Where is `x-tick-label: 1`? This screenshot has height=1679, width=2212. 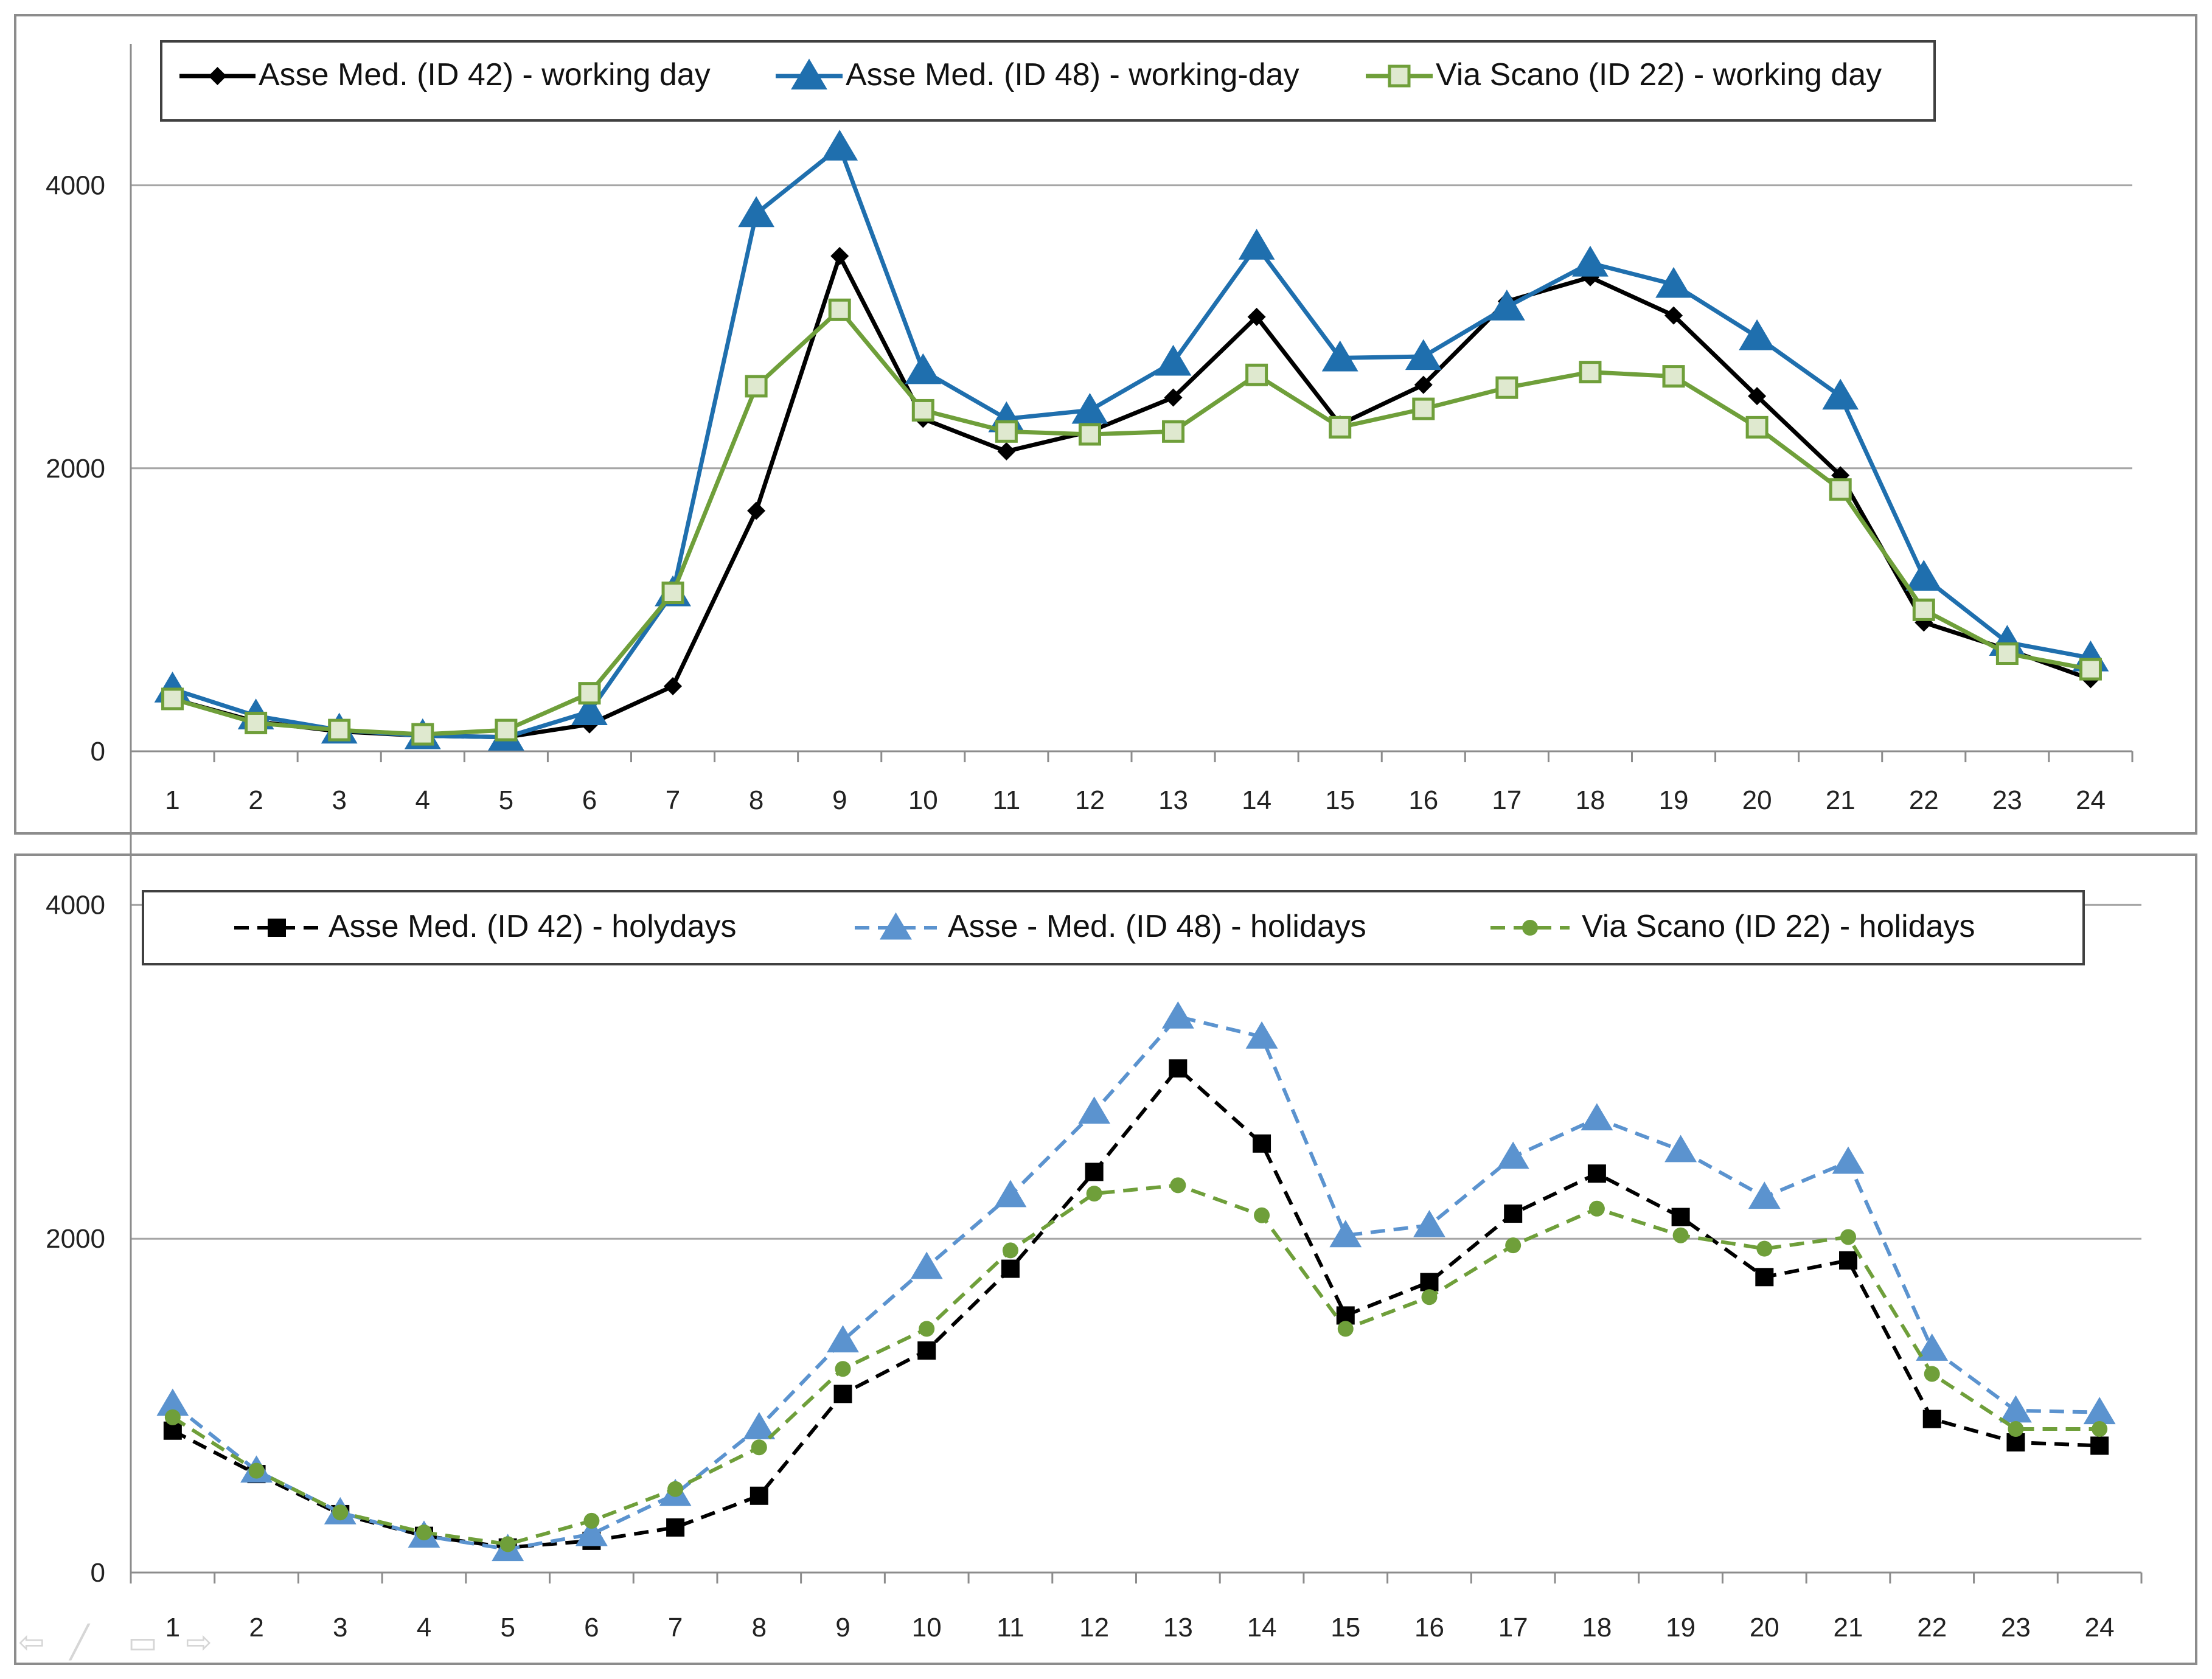
x-tick-label: 1 is located at coordinates (173, 1627).